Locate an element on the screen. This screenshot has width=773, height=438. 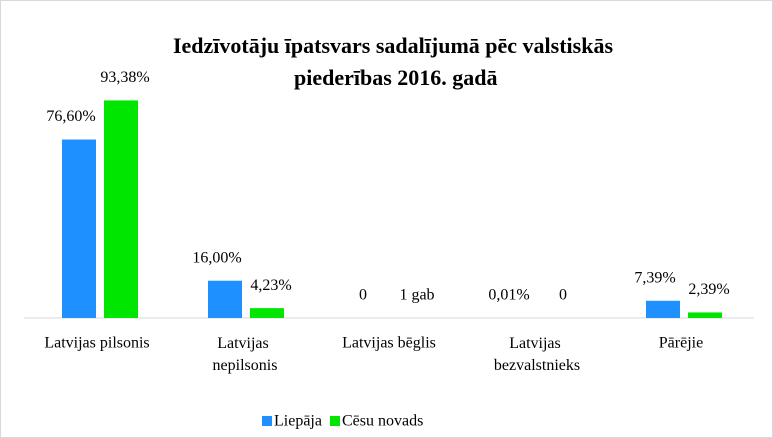
data-label: 4,23% is located at coordinates (270, 285).